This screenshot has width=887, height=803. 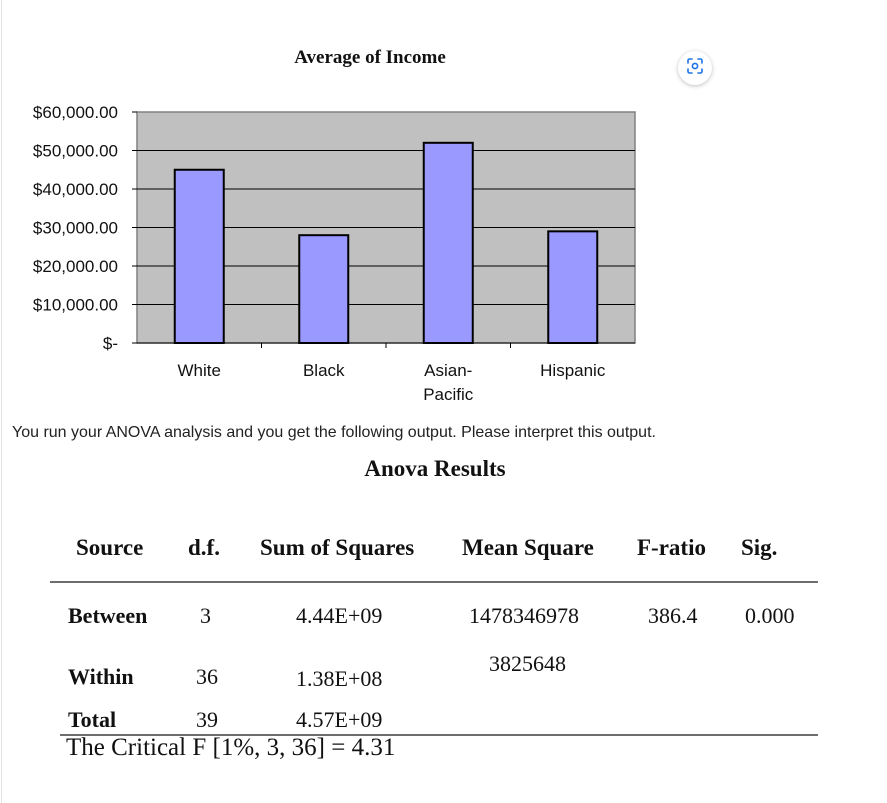 What do you see at coordinates (527, 663) in the screenshot?
I see `row-within-ms: 3825648` at bounding box center [527, 663].